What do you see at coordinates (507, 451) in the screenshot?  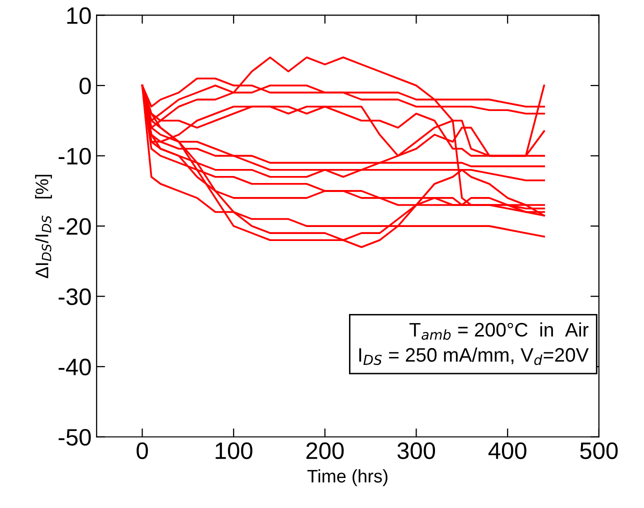 I see `x-tick-label: 400` at bounding box center [507, 451].